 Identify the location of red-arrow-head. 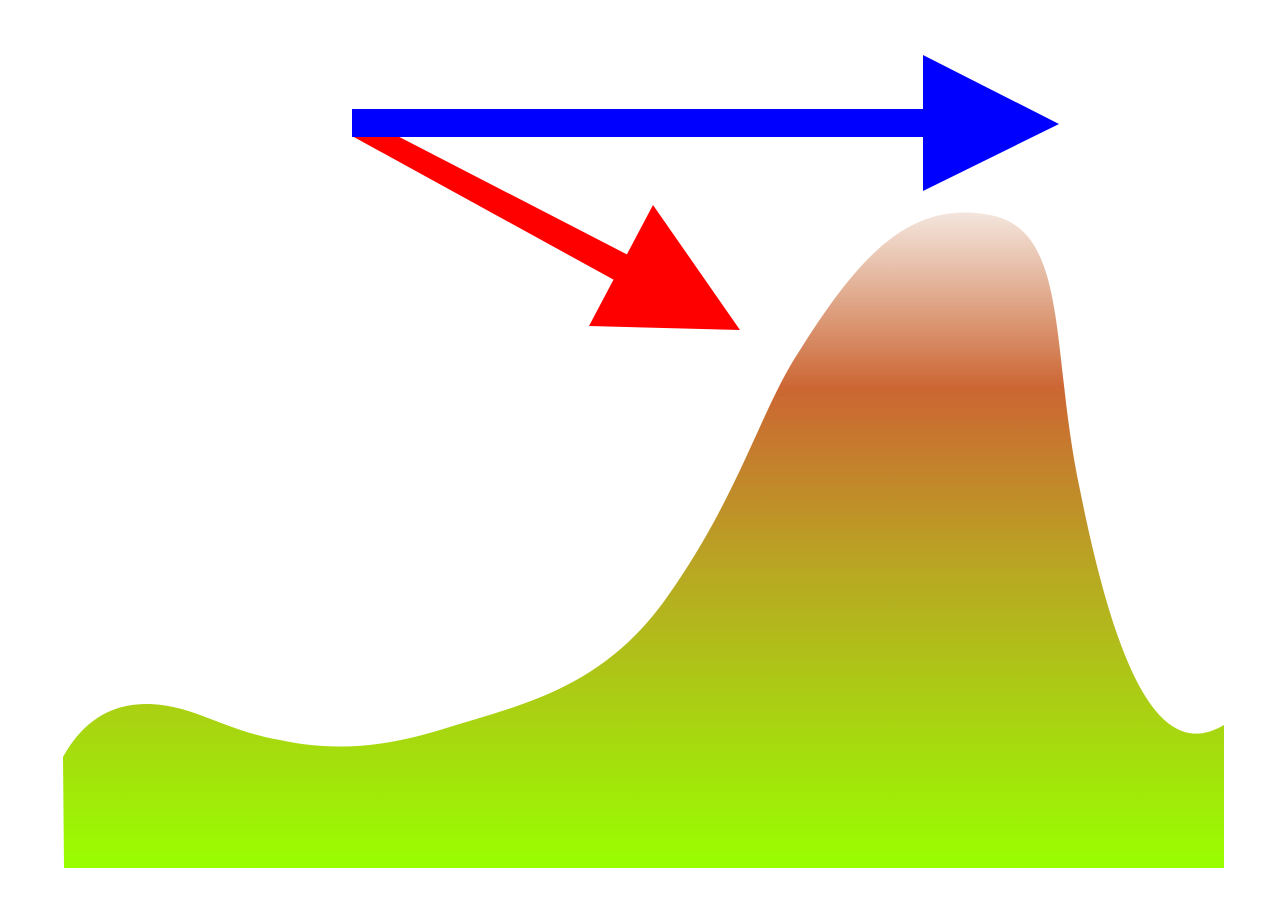
(664, 267).